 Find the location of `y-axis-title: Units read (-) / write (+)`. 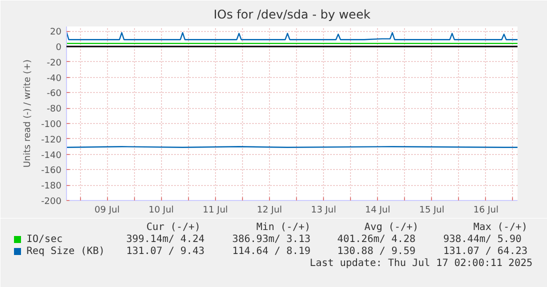

y-axis-title: Units read (-) / write (+) is located at coordinates (28, 113).